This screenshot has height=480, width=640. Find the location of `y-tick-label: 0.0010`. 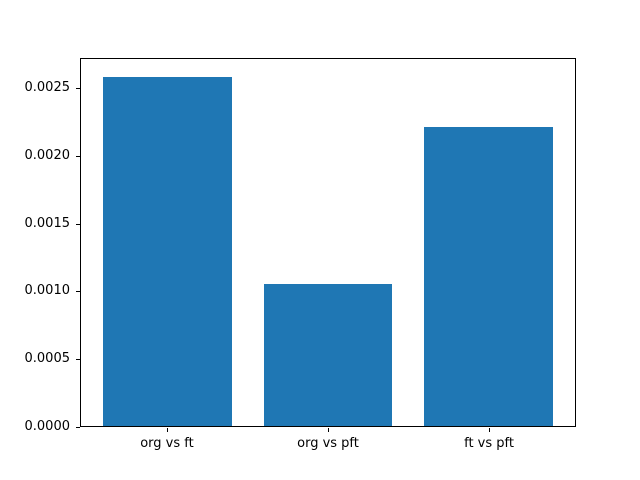

y-tick-label: 0.0010 is located at coordinates (47, 290).